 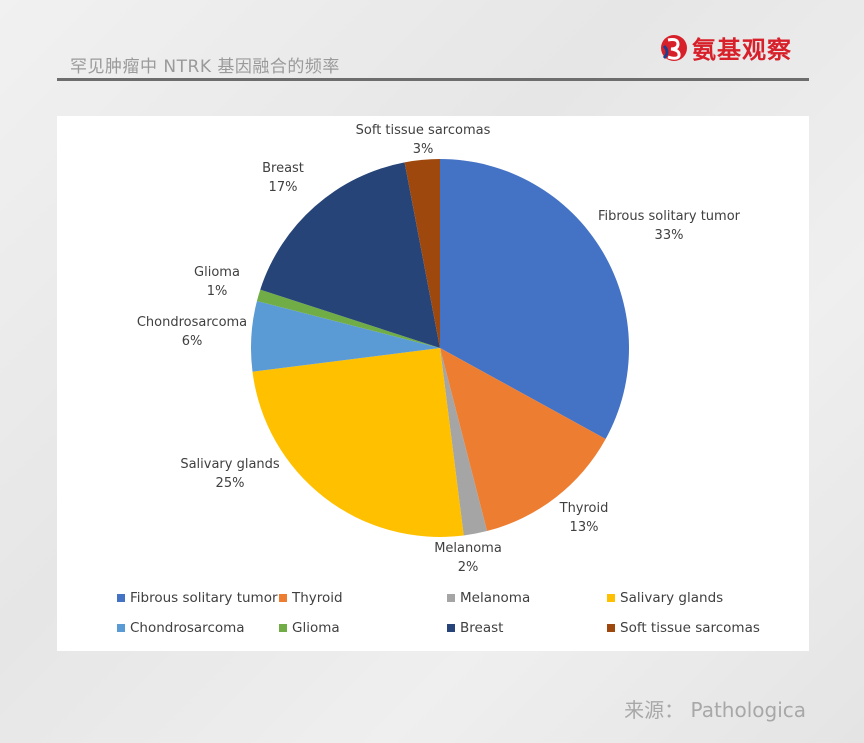 What do you see at coordinates (205, 67) in the screenshot?
I see `page-title: 罕见肿瘤中 NTRK 基因融合的频率` at bounding box center [205, 67].